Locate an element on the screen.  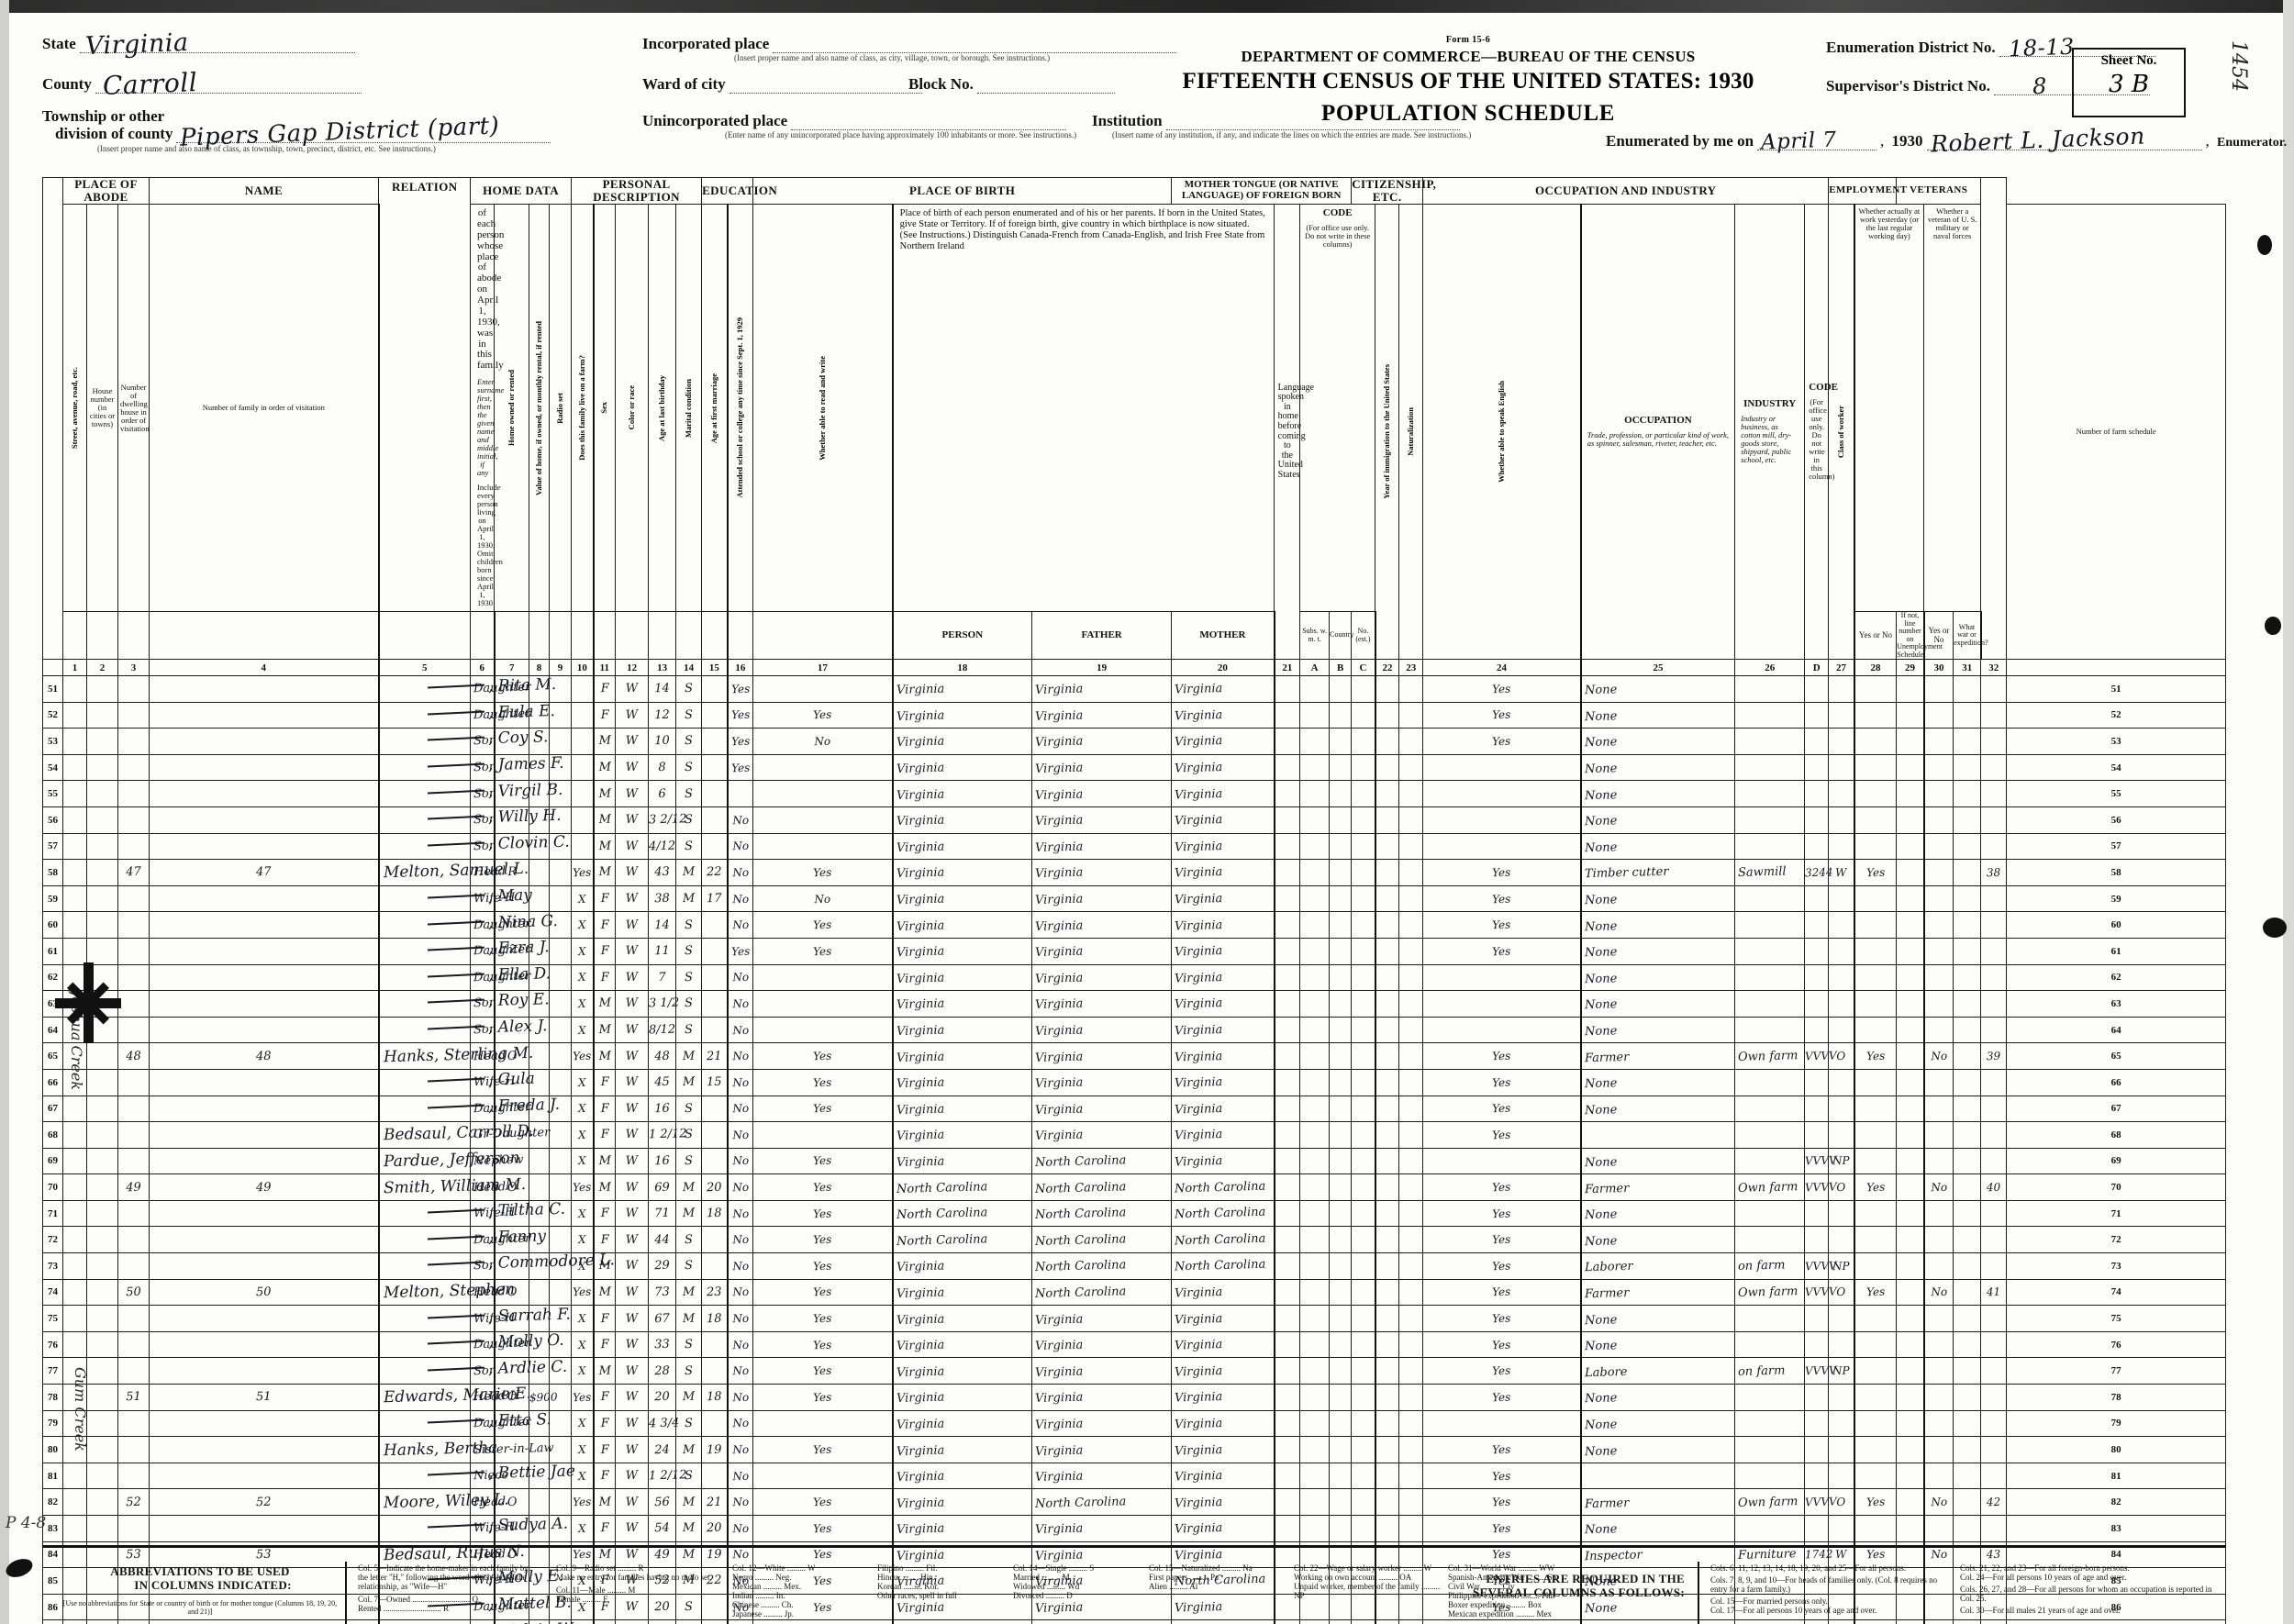
age-married-cell: 18 is located at coordinates (715, 1397).